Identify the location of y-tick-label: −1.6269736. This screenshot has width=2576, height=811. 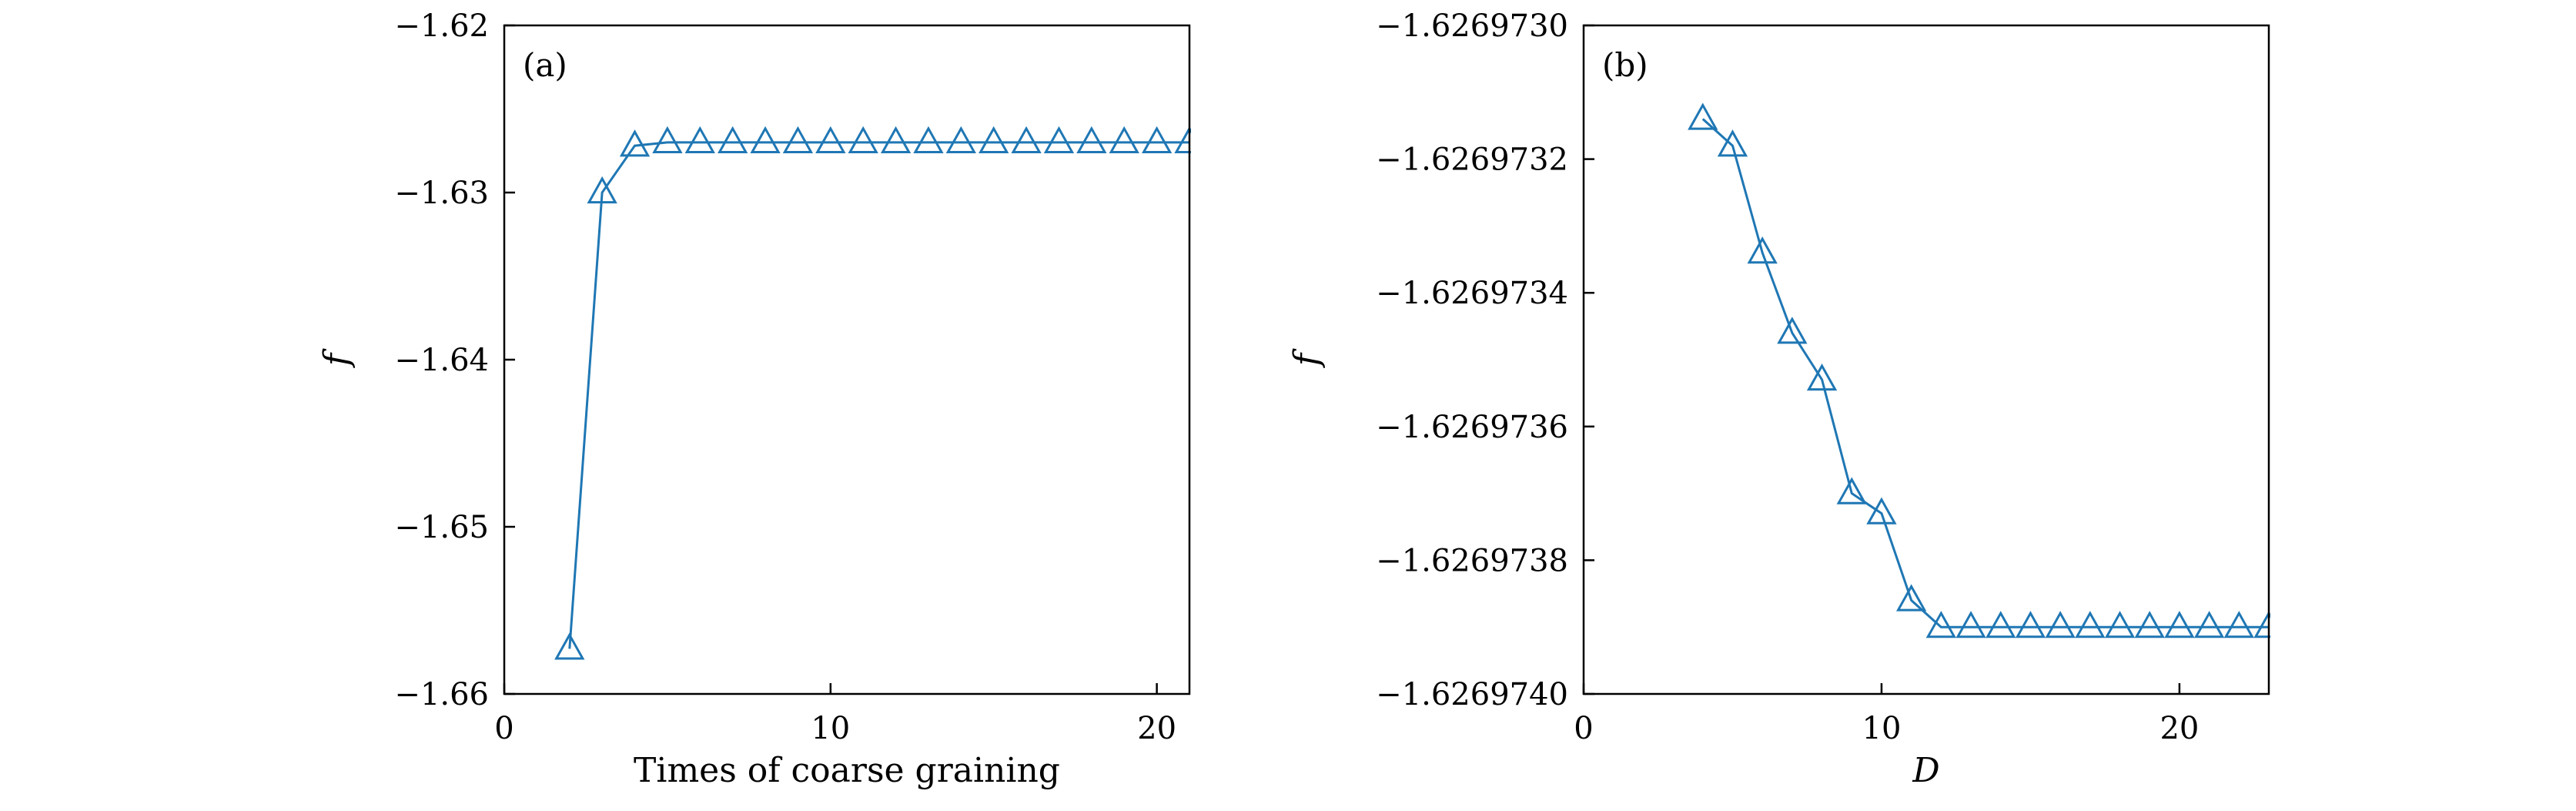
(1472, 427).